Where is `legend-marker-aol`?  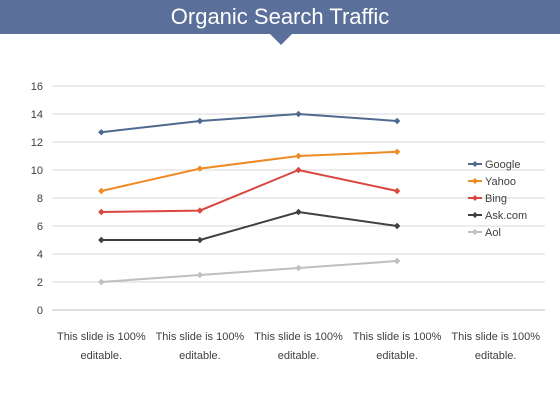
legend-marker-aol is located at coordinates (475, 232).